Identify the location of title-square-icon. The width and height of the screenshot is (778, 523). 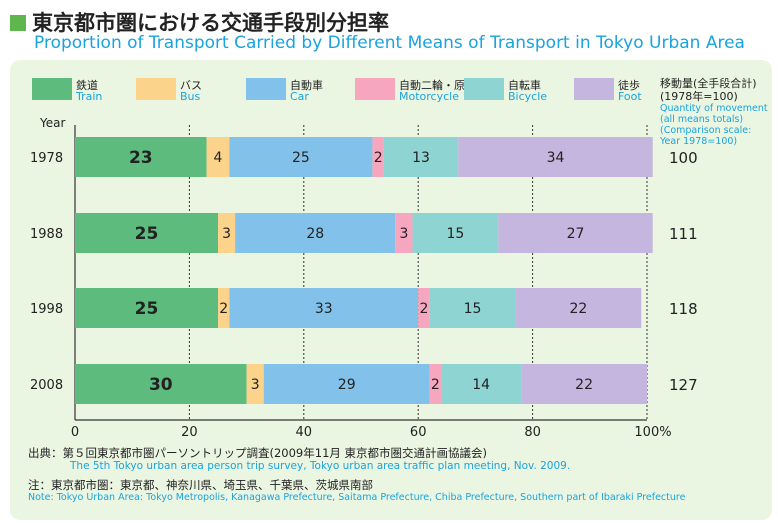
(18, 23).